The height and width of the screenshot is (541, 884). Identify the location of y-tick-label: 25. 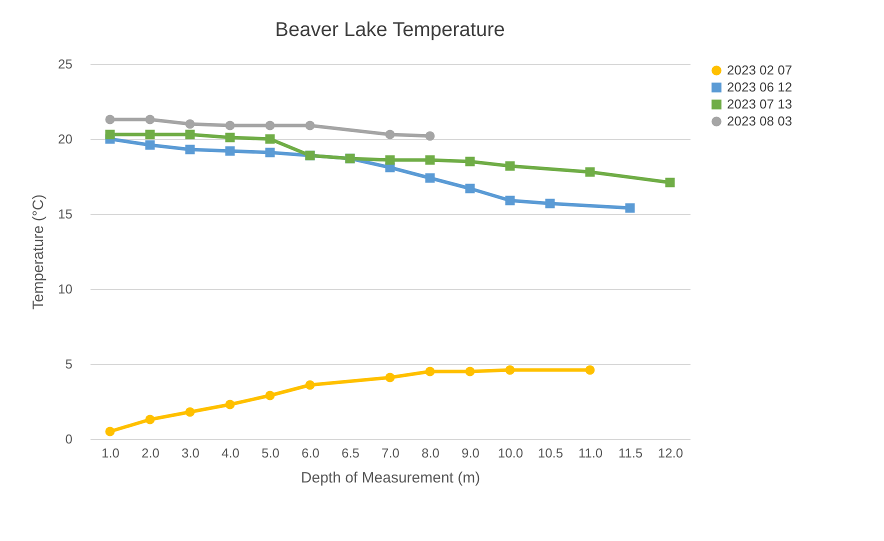
(65, 64).